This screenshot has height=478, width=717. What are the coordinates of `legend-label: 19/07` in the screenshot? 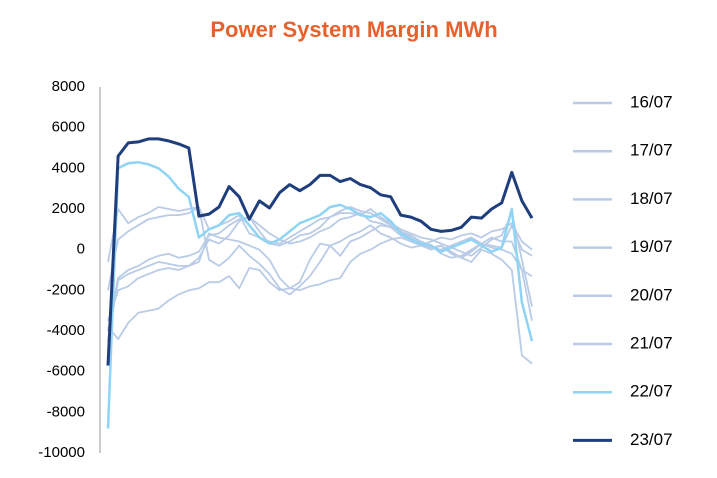 It's located at (651, 246).